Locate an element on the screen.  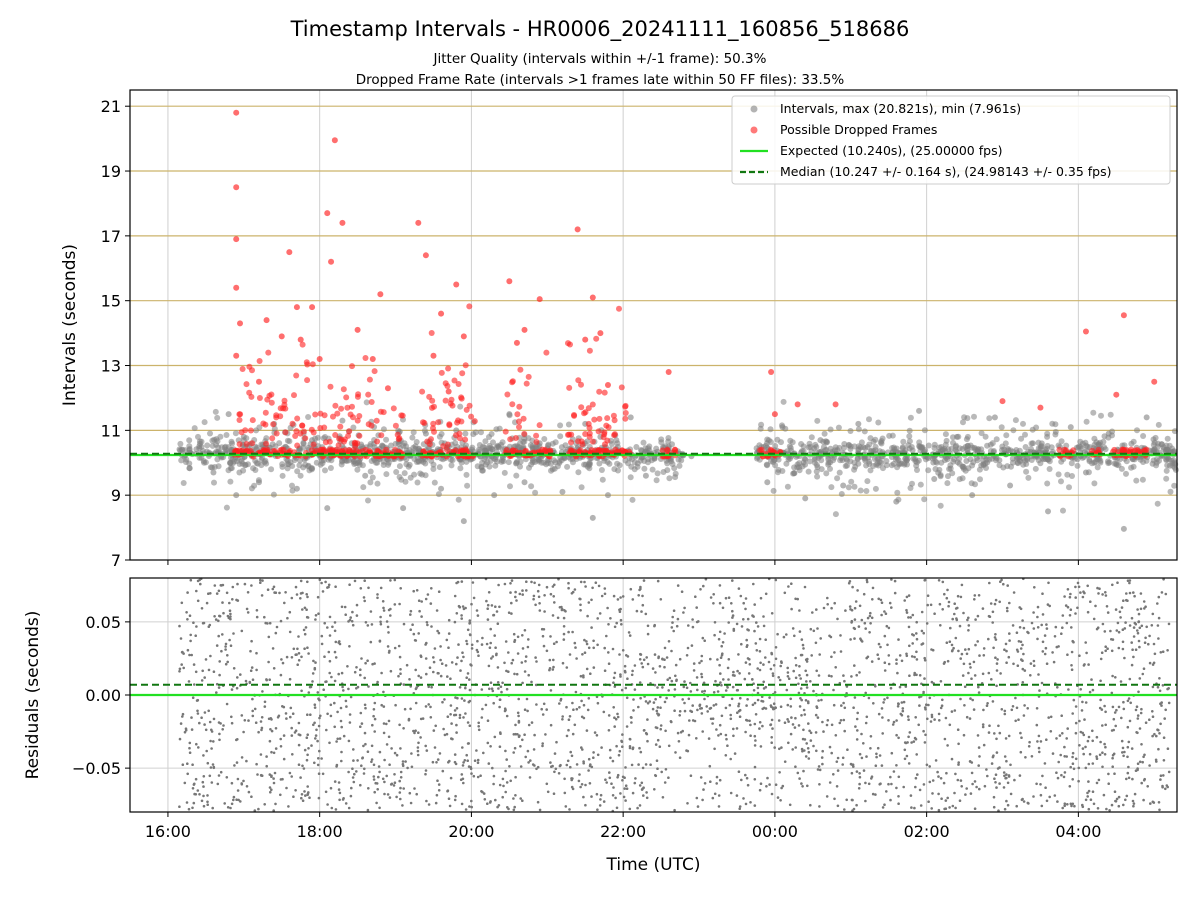
intervals-ytick-label: 7 is located at coordinates (116, 560).